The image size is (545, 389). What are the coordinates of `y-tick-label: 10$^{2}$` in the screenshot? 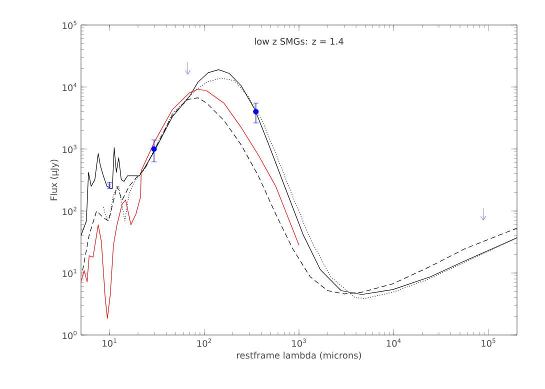 It's located at (69, 211).